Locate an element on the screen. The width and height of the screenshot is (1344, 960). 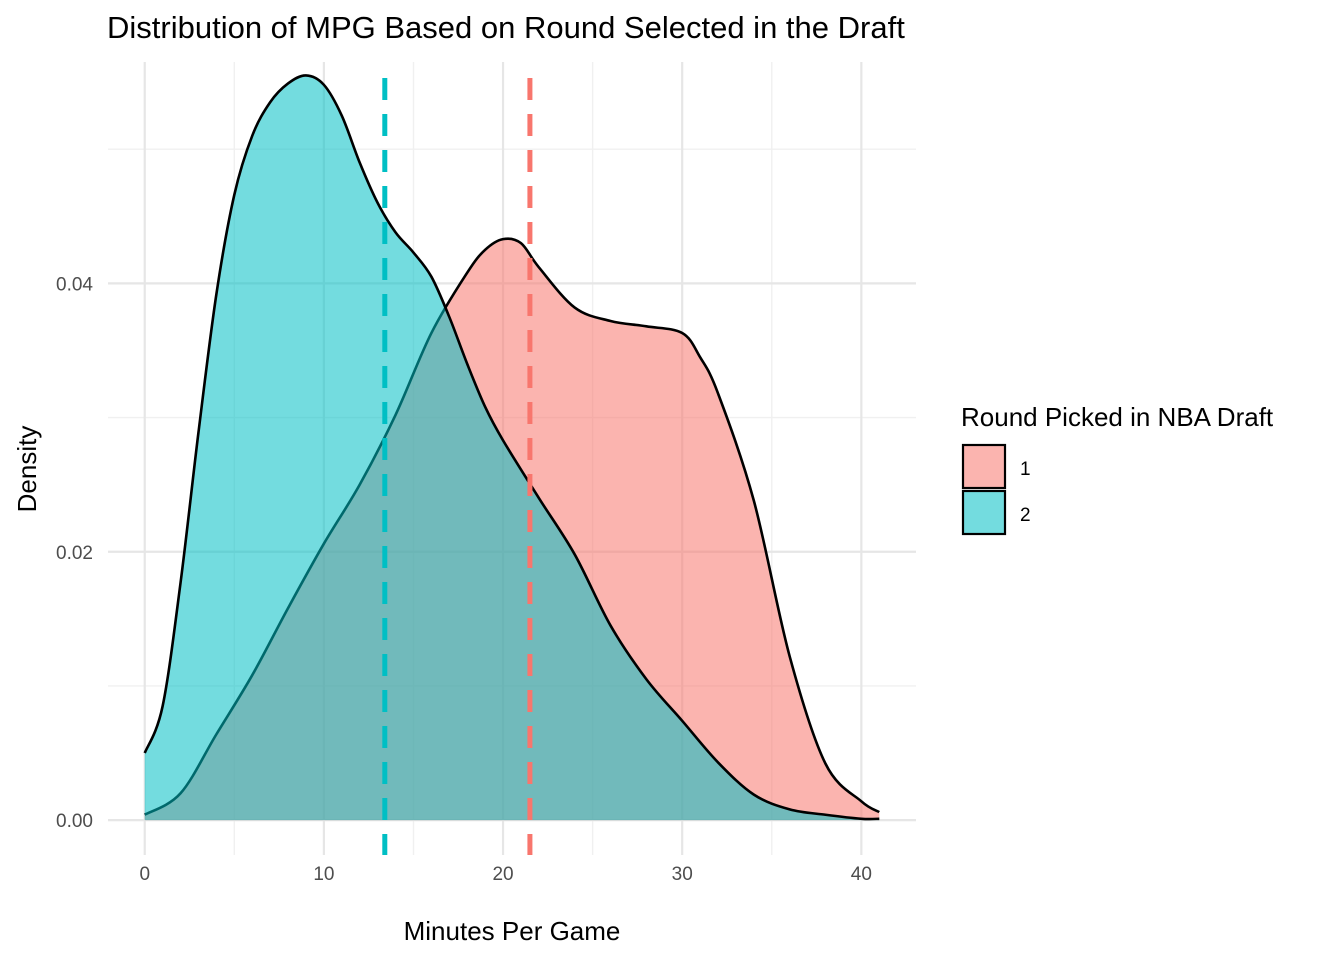
x-tick-label: 0 is located at coordinates (144, 874).